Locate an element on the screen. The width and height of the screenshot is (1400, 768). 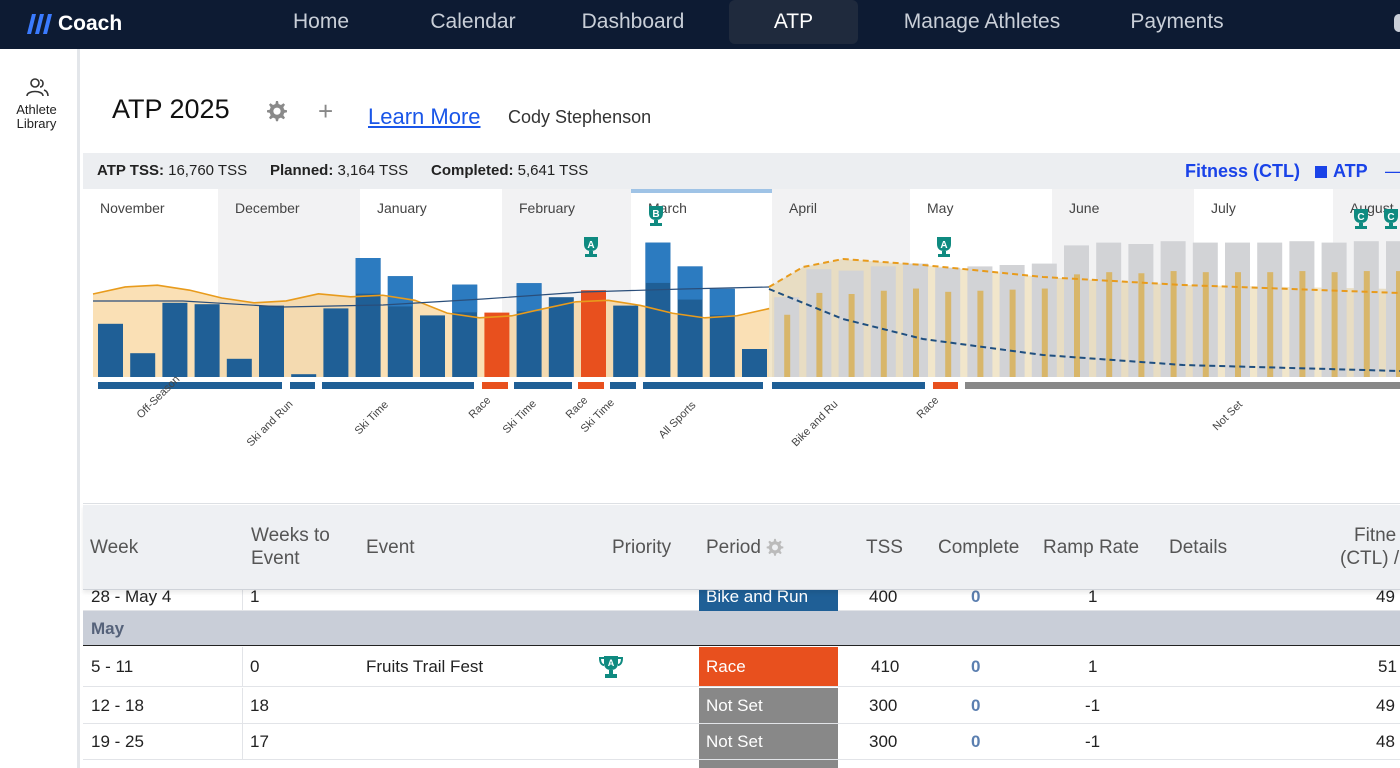
sidebar-label-line2: Library is located at coordinates (36, 123).